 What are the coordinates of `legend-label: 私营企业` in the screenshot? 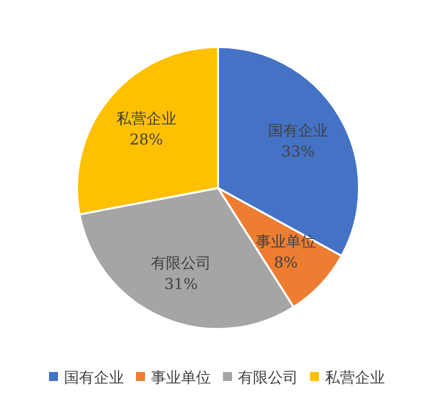 It's located at (355, 377).